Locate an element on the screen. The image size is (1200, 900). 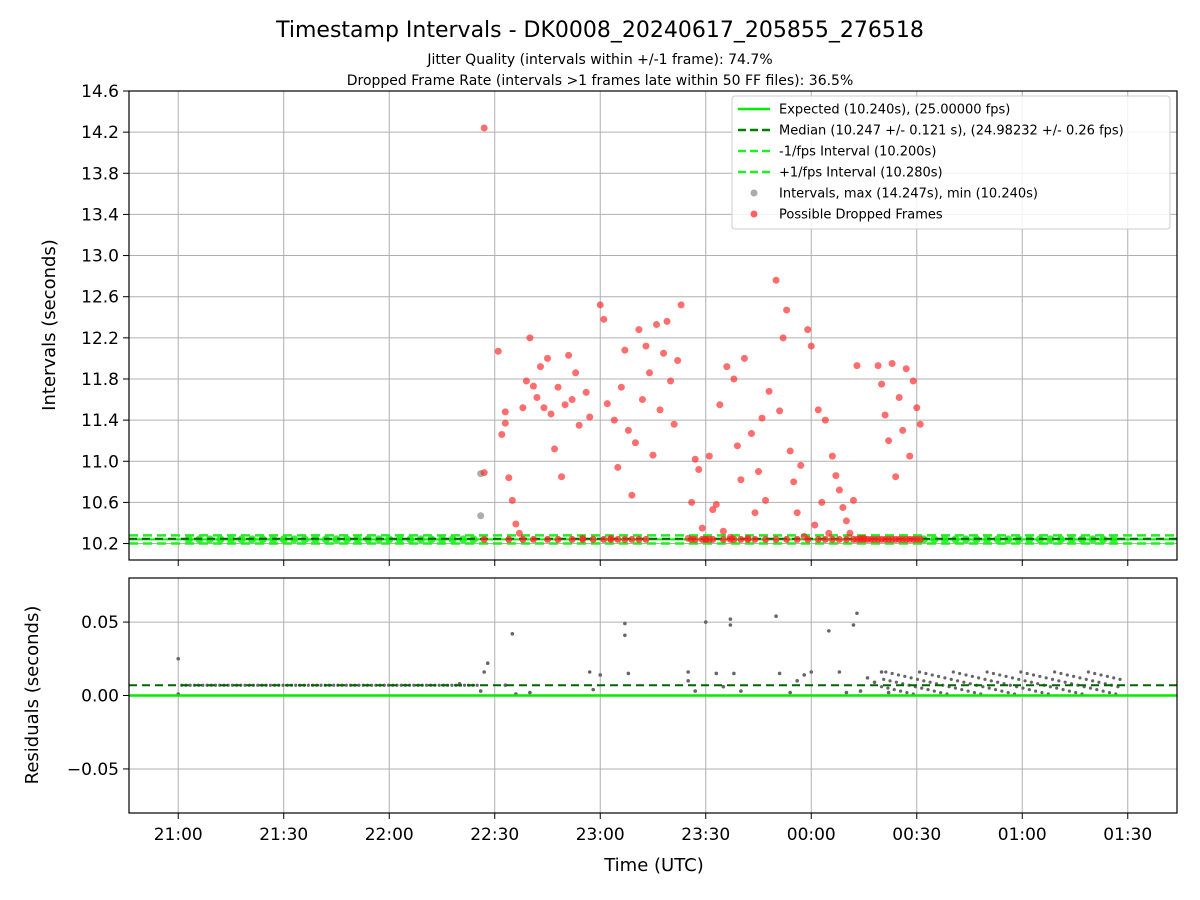
x-tick-label: 21:00 is located at coordinates (178, 835).